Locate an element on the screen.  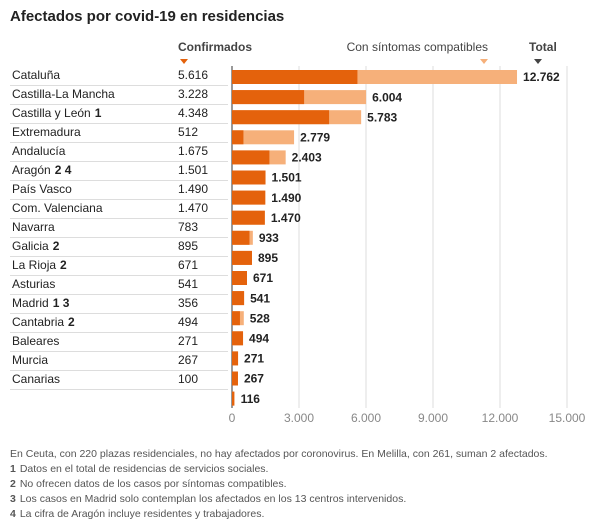
x-tick-label: 9.000 is located at coordinates (433, 418).